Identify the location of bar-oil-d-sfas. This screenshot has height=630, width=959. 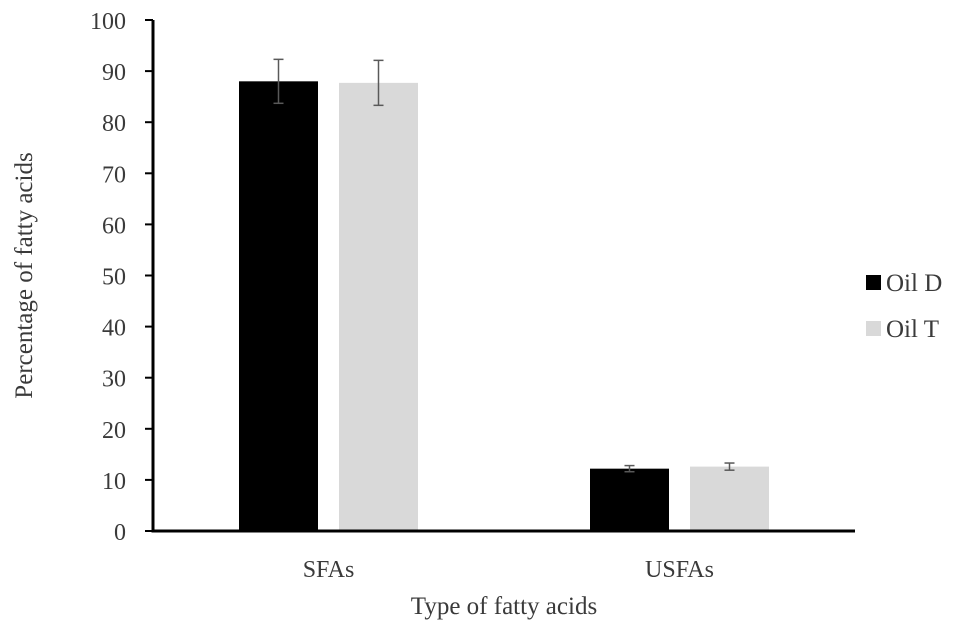
(278, 306).